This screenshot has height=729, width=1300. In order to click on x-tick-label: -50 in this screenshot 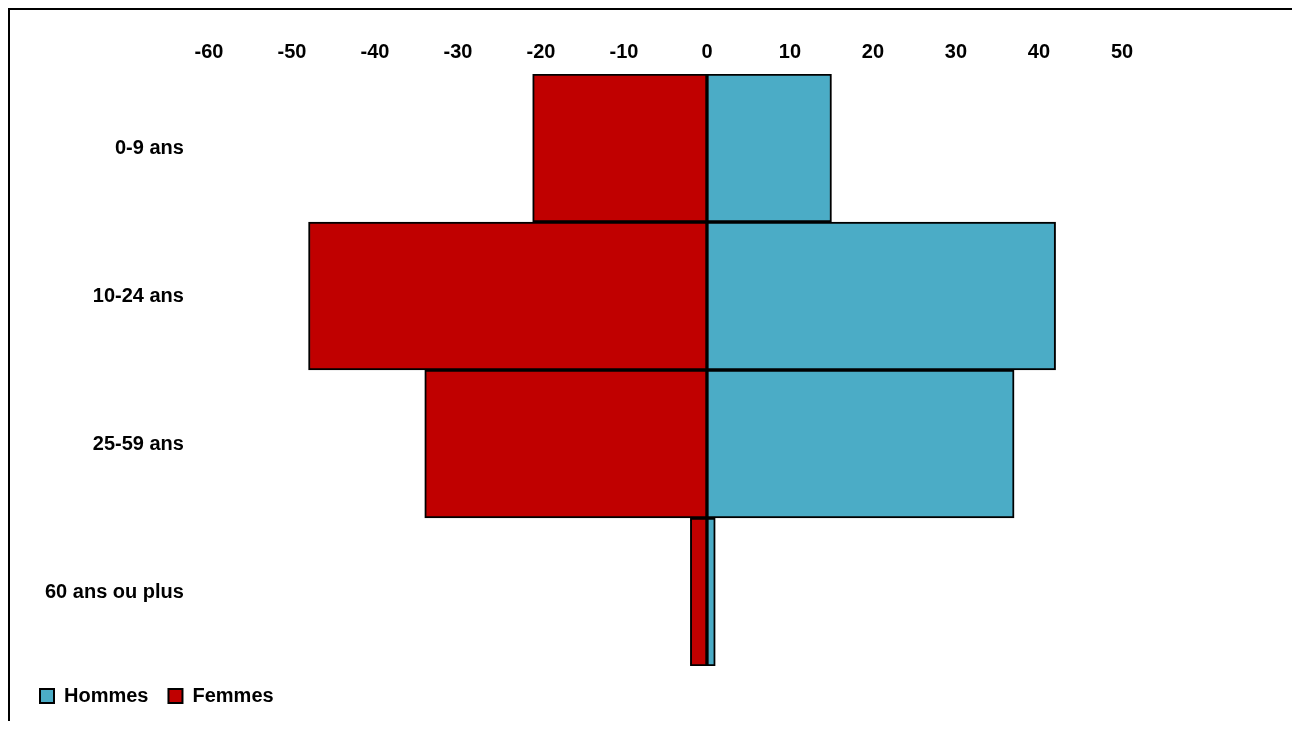, I will do `click(292, 50)`.